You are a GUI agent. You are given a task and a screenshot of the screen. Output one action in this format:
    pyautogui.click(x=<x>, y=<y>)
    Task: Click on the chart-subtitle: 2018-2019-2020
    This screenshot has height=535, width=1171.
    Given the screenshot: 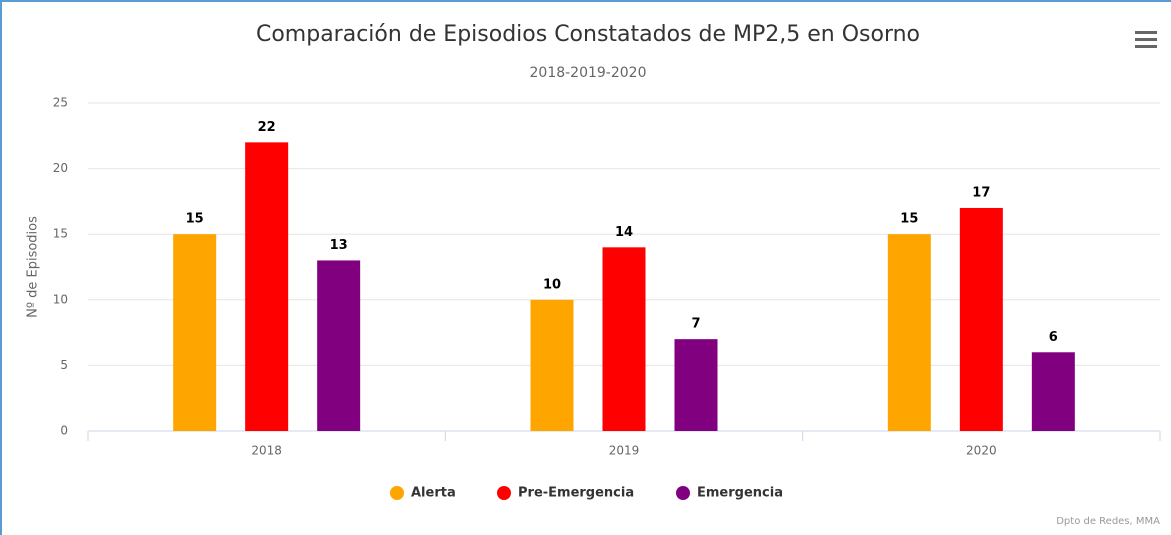 What is the action you would take?
    pyautogui.click(x=588, y=73)
    